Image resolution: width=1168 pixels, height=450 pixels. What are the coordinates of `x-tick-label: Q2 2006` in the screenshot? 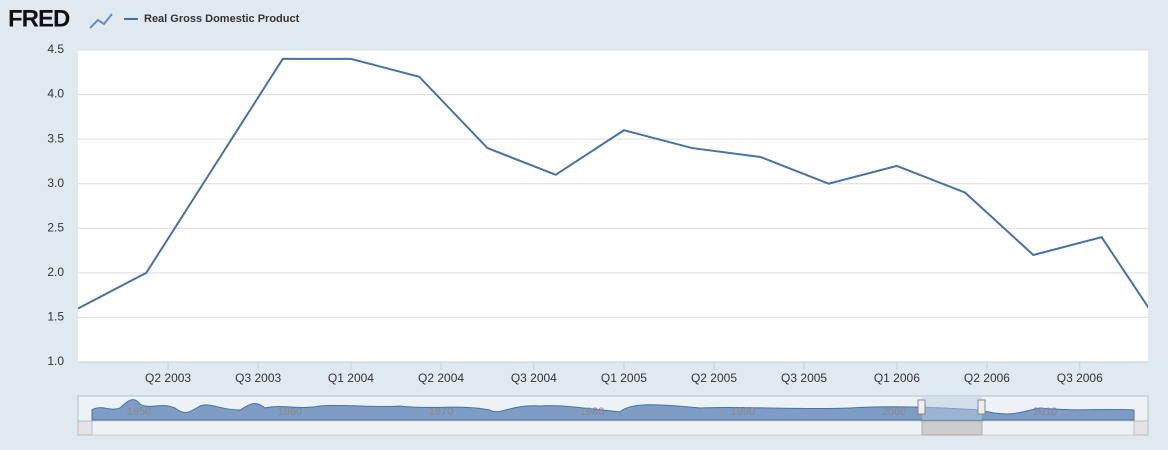 It's located at (987, 378).